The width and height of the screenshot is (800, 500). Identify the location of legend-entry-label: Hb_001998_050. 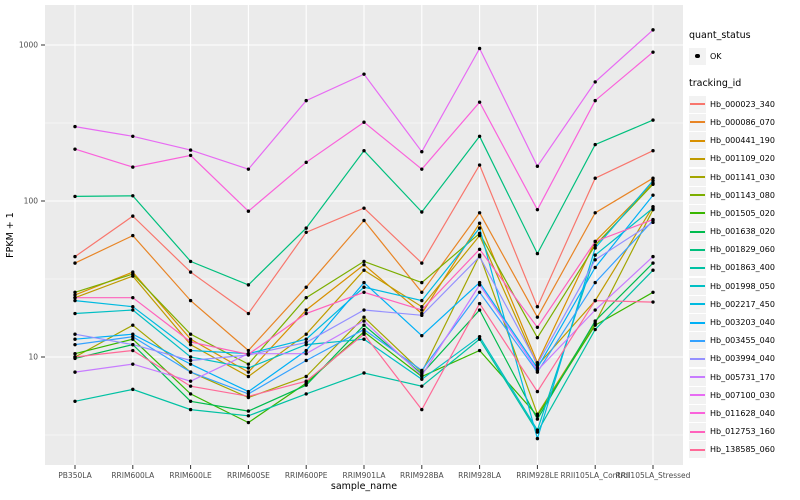
(742, 286).